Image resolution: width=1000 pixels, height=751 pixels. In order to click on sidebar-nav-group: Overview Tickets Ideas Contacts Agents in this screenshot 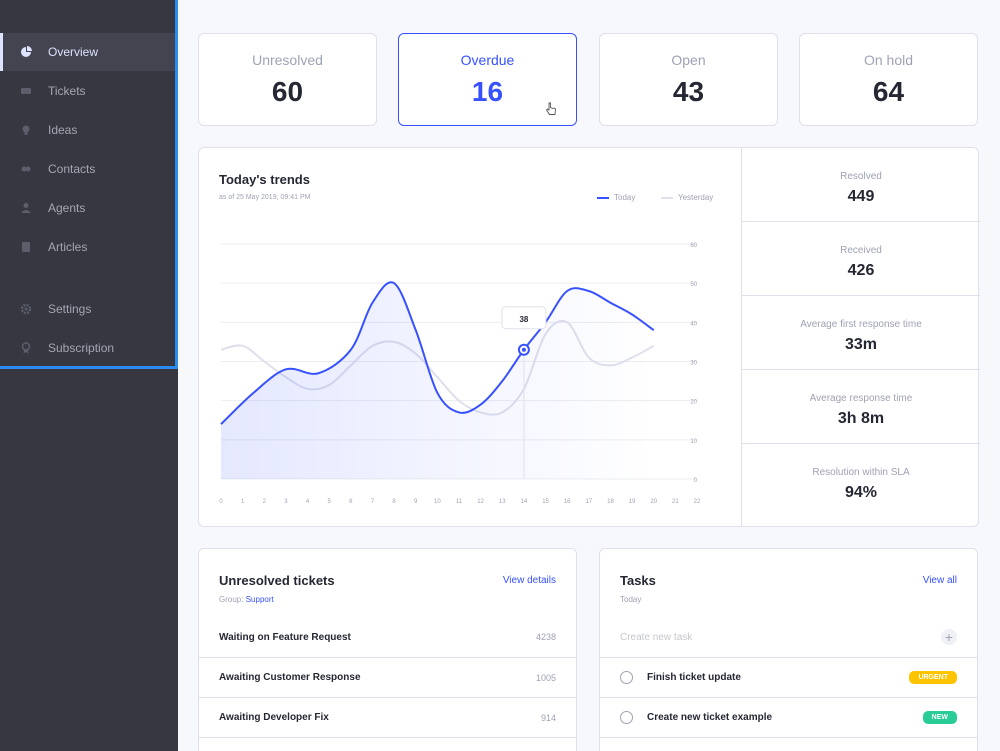, I will do `click(89, 184)`.